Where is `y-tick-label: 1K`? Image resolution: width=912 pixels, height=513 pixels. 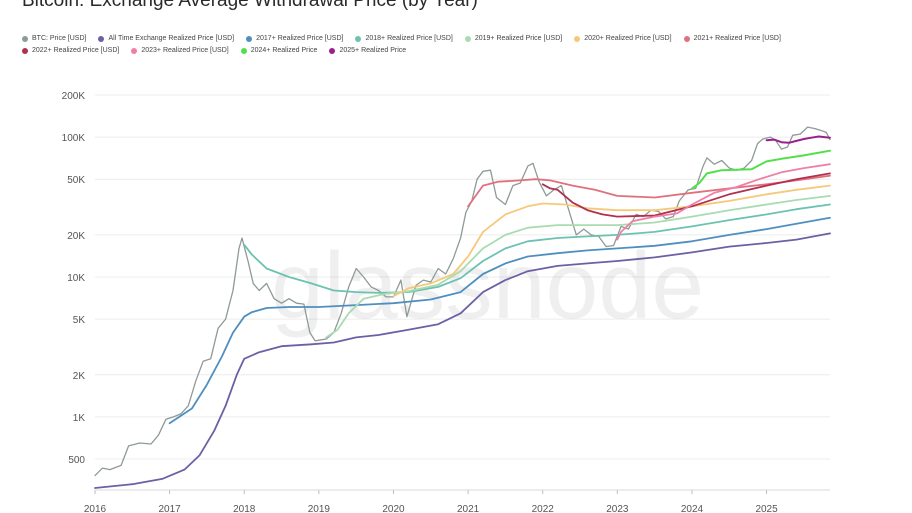
y-tick-label: 1K is located at coordinates (79, 418).